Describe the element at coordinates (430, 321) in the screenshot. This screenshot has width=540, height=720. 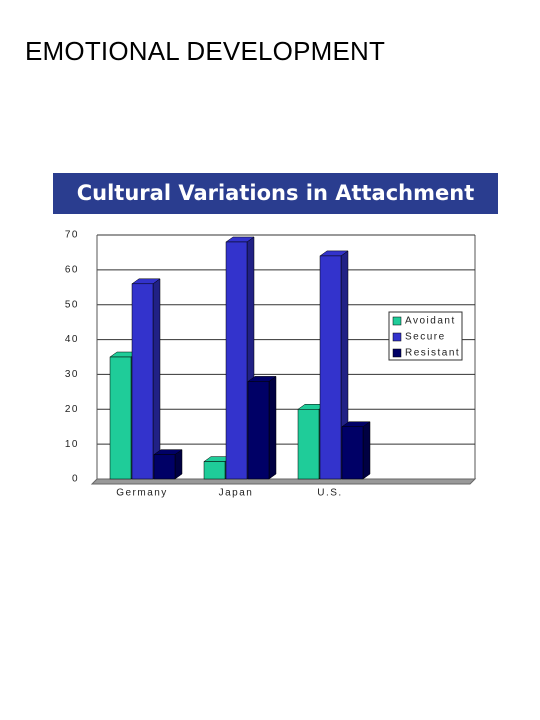
I see `legend-label: Avoidant` at that location.